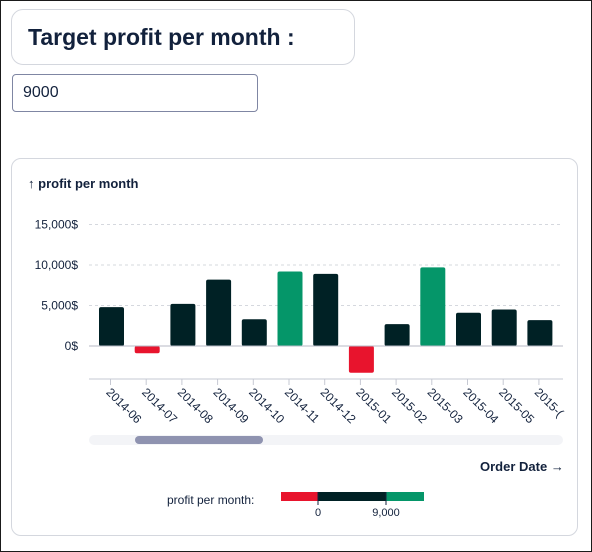  Describe the element at coordinates (302, 405) in the screenshot. I see `x-tick-label: 2014-11` at that location.